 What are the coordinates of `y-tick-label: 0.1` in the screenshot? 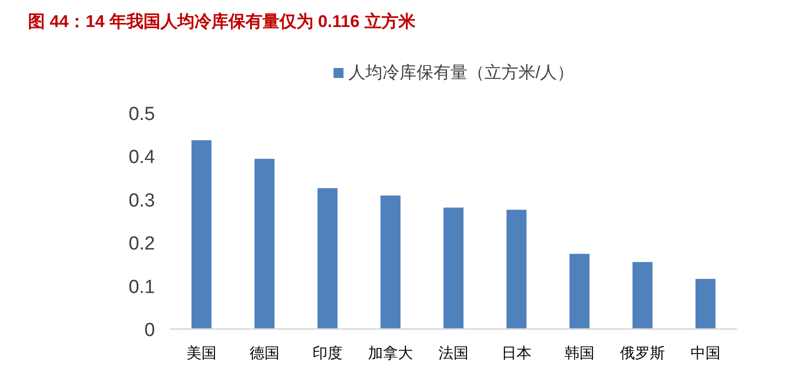 It's located at (141, 287).